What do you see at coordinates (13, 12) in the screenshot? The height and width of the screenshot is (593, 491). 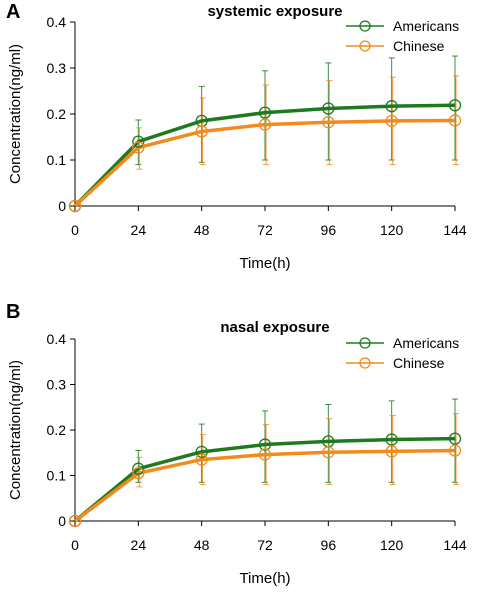 I see `panel-letter: A` at bounding box center [13, 12].